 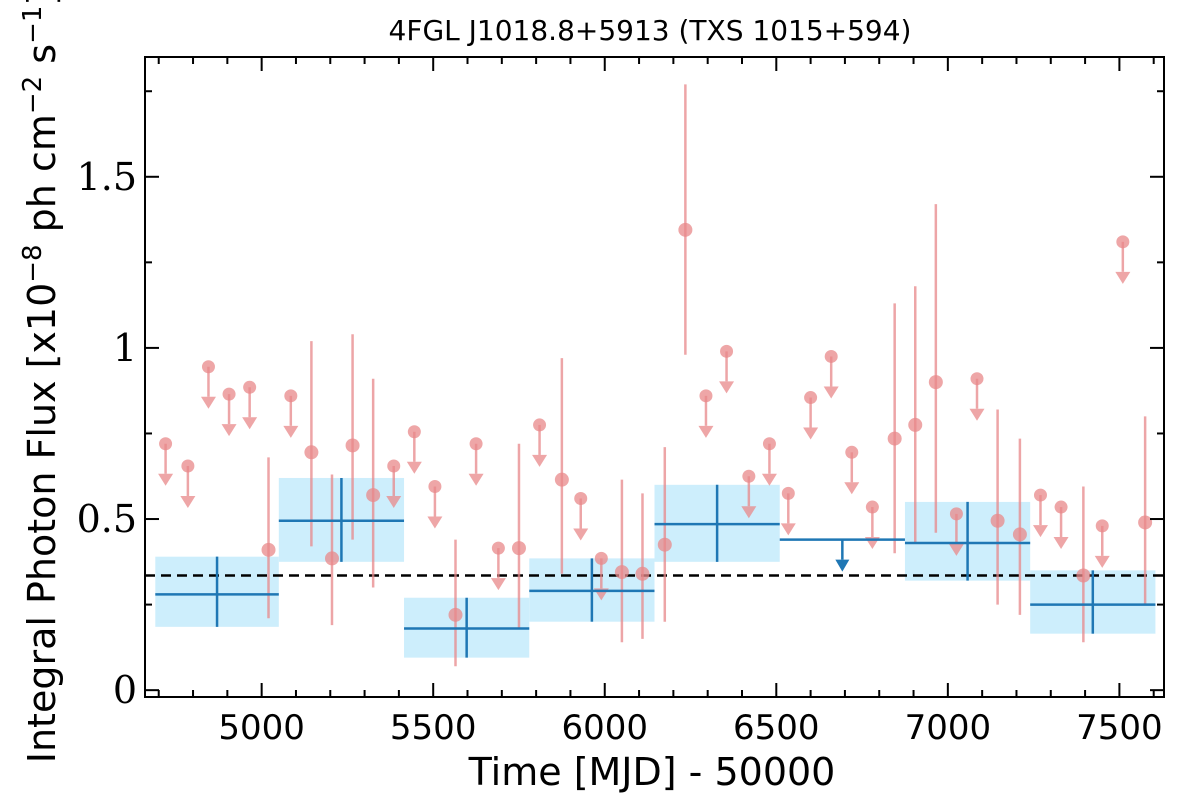 I want to click on x-tick-label-6000: 6000, so click(x=604, y=728).